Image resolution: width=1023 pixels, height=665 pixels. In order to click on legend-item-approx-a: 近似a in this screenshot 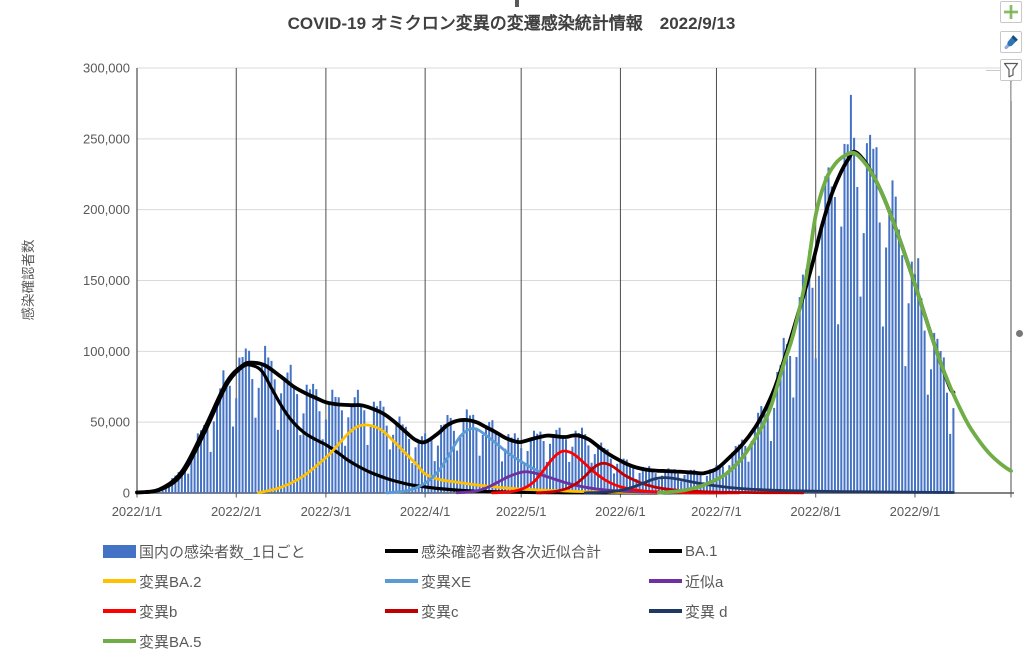, I will do `click(688, 581)`.